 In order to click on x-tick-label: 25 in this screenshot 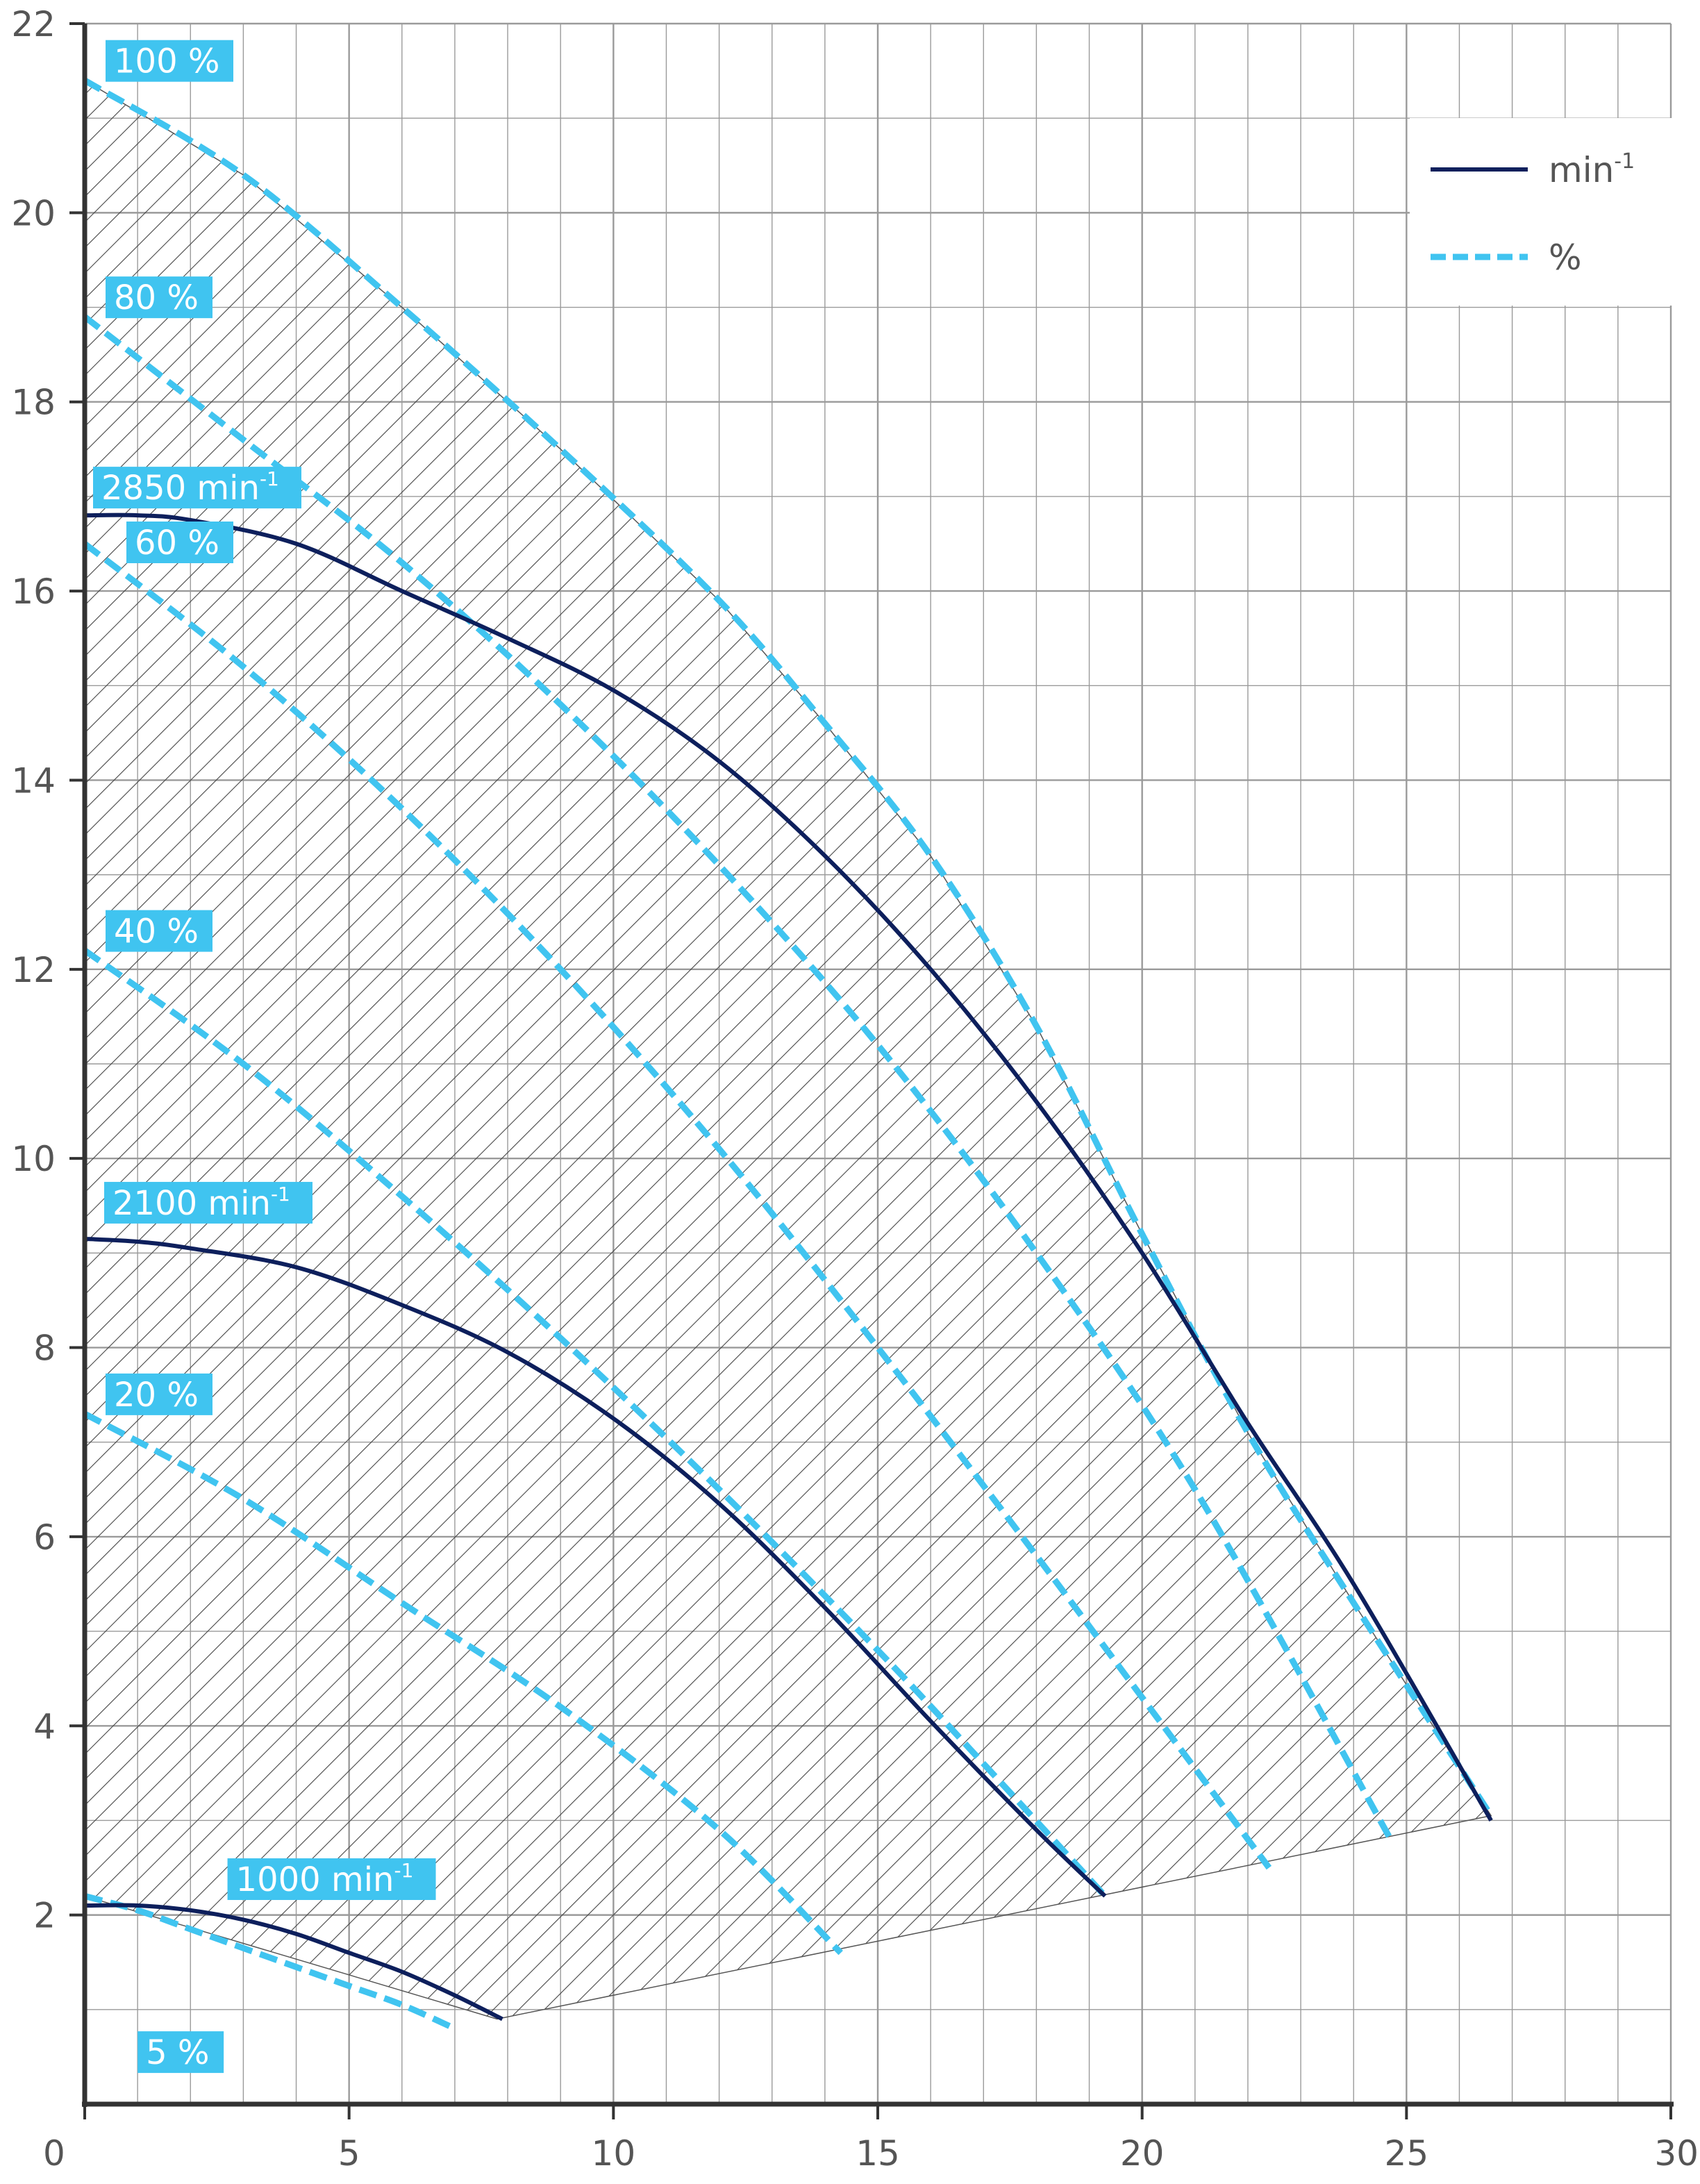, I will do `click(1407, 2153)`.